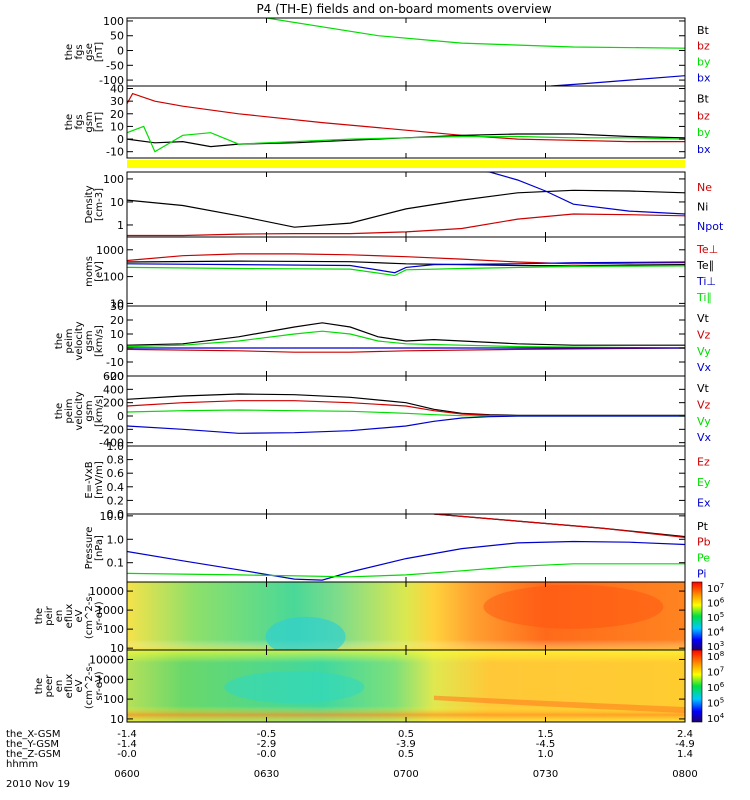  I want to click on y-axis-label: E=-VxB, so click(89, 479).